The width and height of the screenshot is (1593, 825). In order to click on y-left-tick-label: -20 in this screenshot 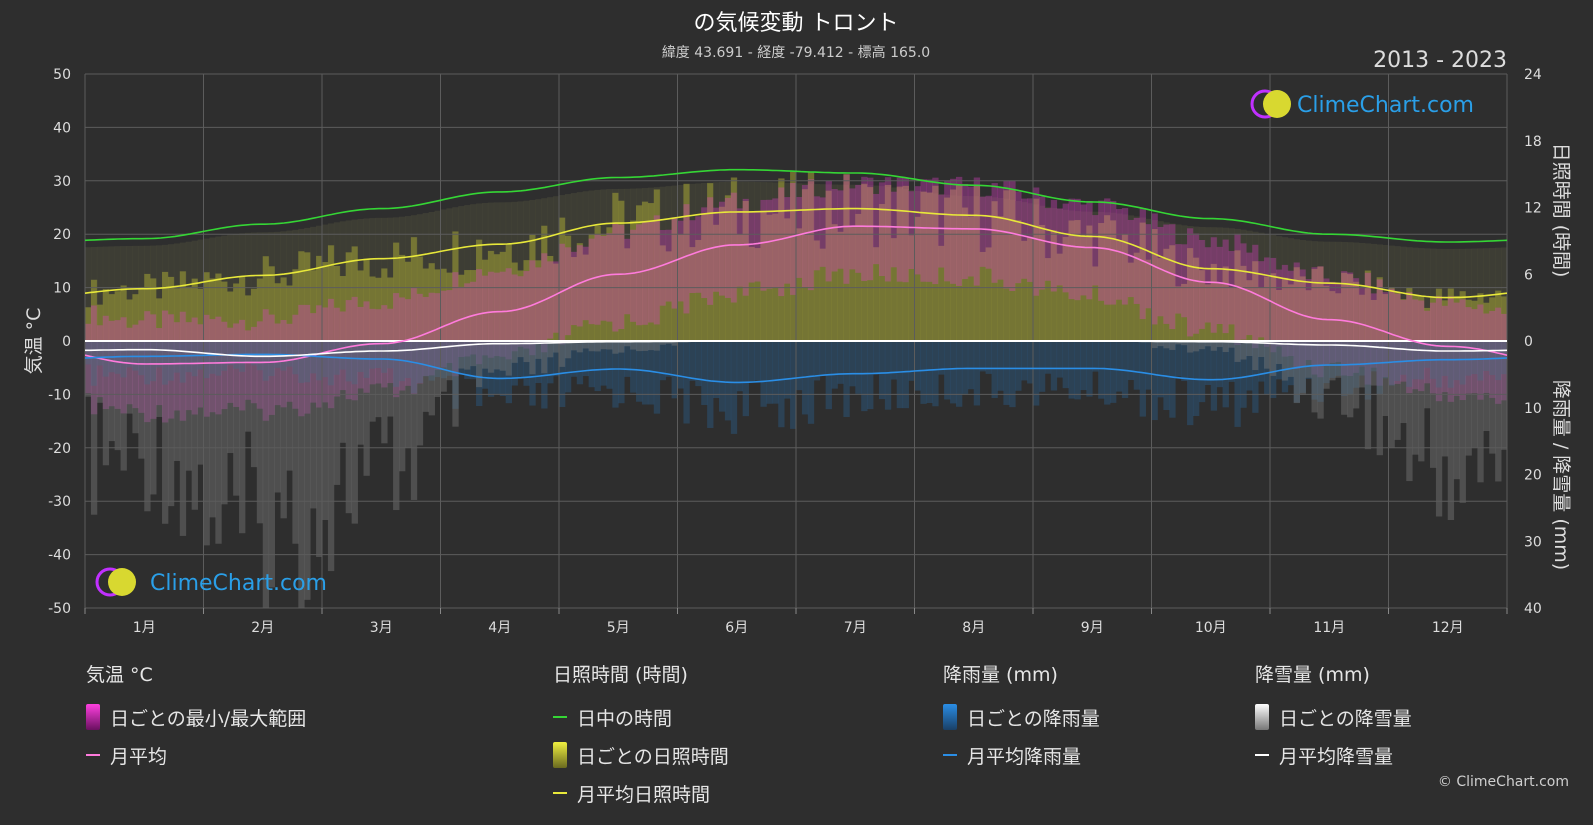, I will do `click(59, 449)`.